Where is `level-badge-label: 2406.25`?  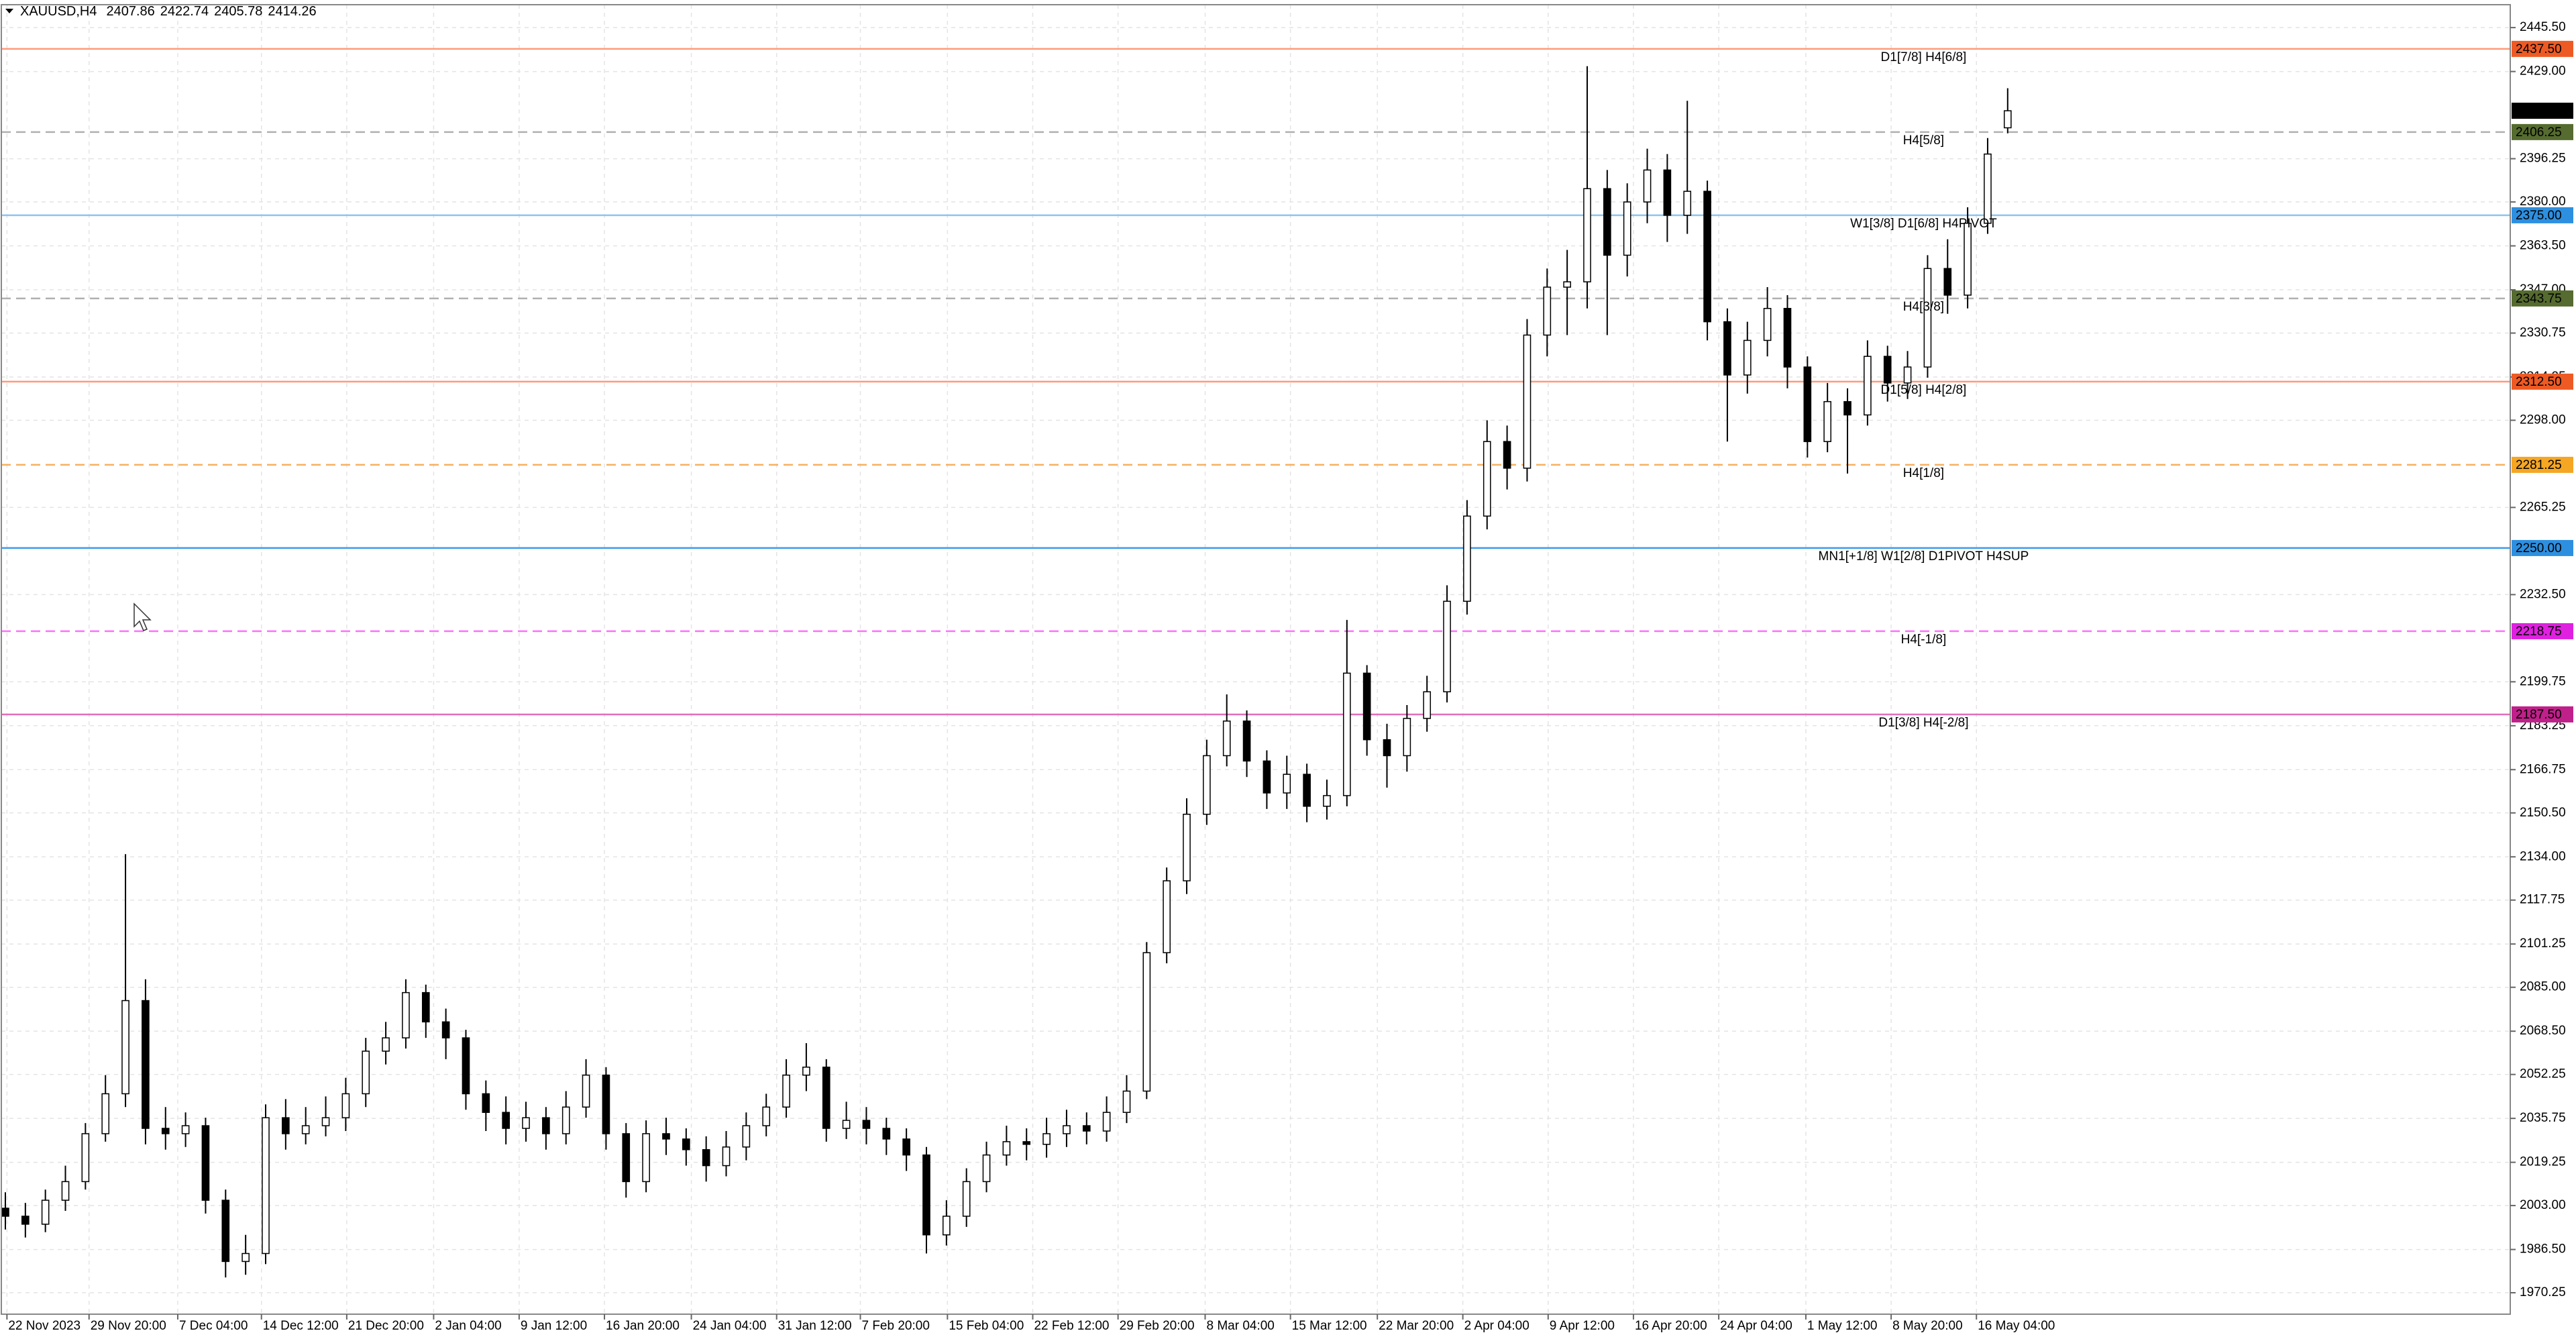 level-badge-label: 2406.25 is located at coordinates (2539, 132).